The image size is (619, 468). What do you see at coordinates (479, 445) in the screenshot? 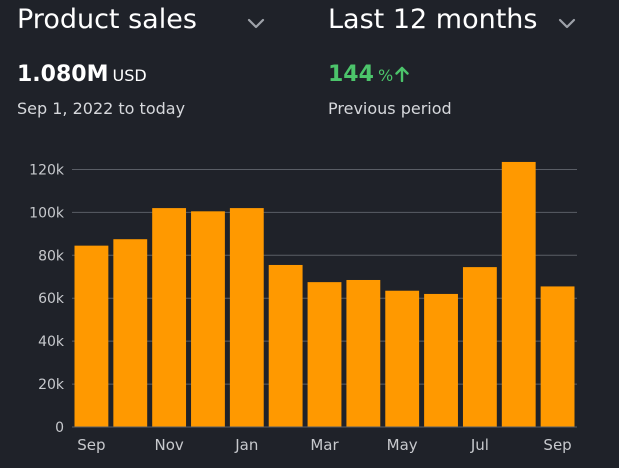
I see `x-tick-label: Jul` at bounding box center [479, 445].